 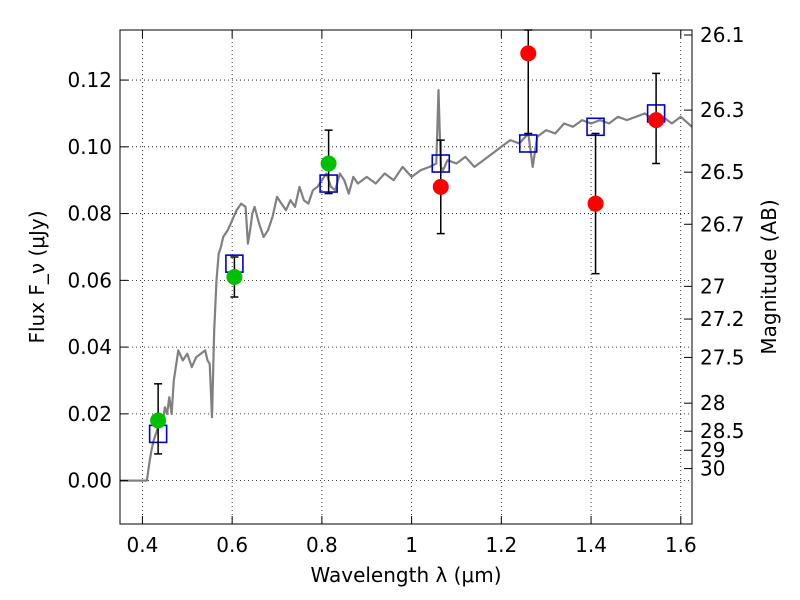 What do you see at coordinates (89, 347) in the screenshot?
I see `y-tick-label: 0.04` at bounding box center [89, 347].